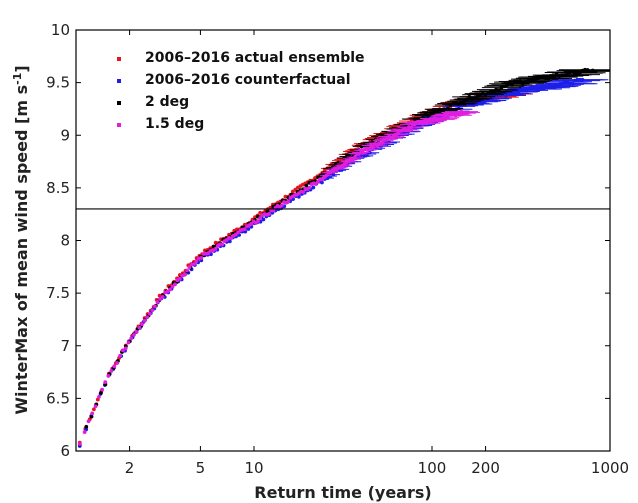 This screenshot has height=503, width=638. I want to click on y-tick-label: 10, so click(60, 30).